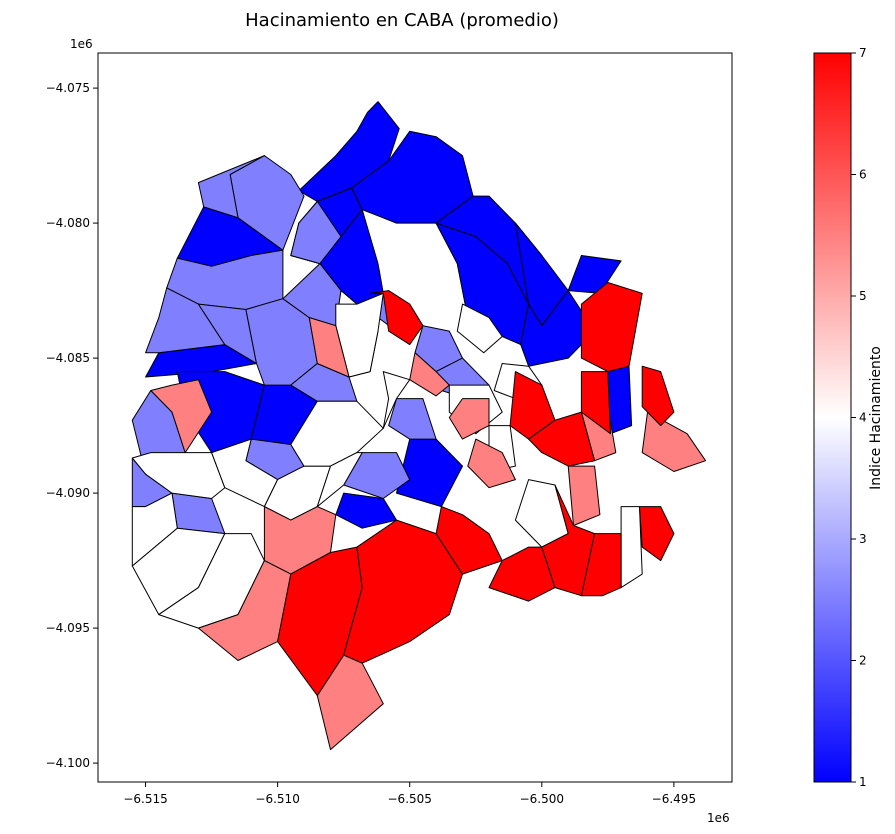  Describe the element at coordinates (863, 661) in the screenshot. I see `colorbar-tick-label: 2` at that location.